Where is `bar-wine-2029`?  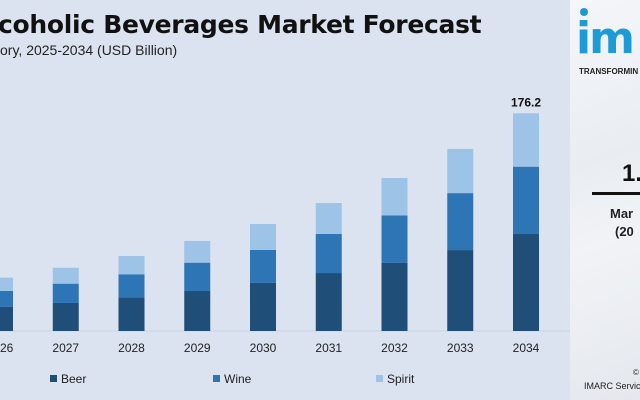 bar-wine-2029 is located at coordinates (197, 276).